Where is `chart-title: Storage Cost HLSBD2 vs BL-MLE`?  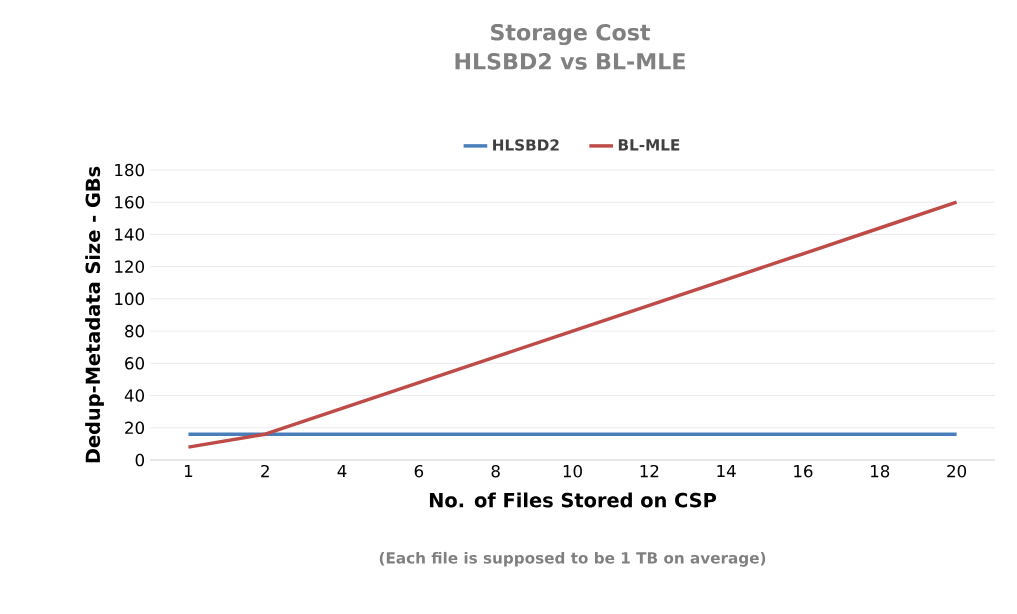 chart-title: Storage Cost HLSBD2 vs BL-MLE is located at coordinates (570, 46).